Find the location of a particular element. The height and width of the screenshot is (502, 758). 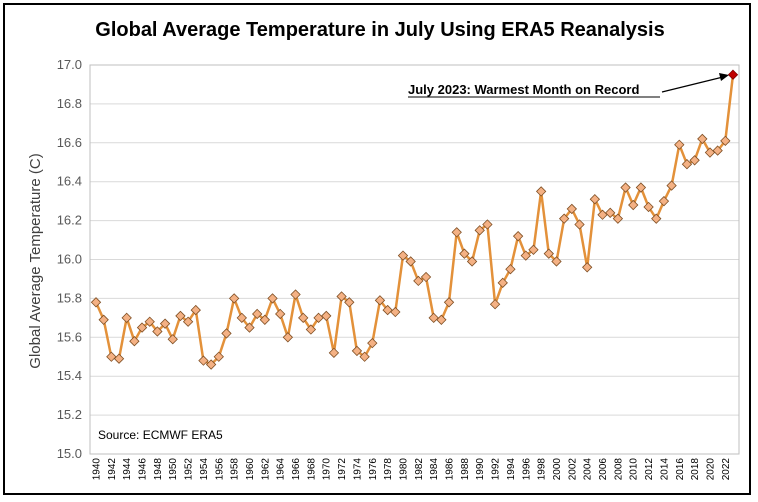

source-note: Source: ECMWF ERA5 is located at coordinates (160, 435).